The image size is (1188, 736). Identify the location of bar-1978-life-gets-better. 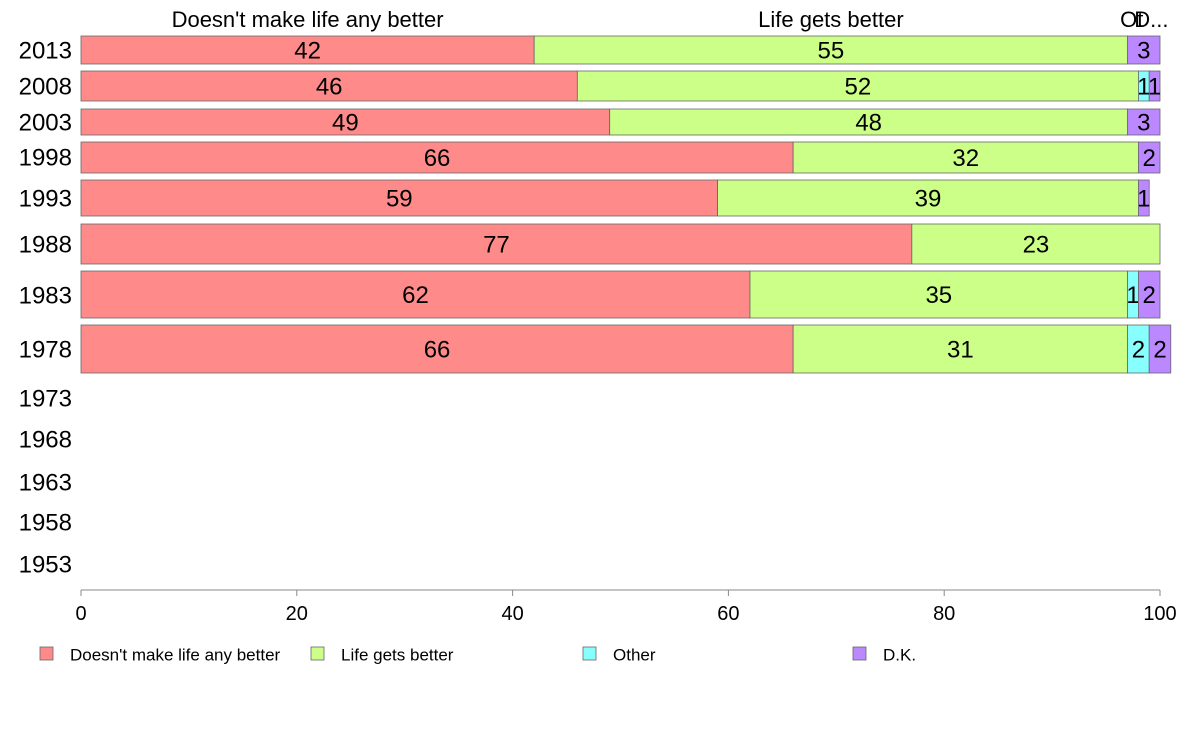
(960, 349).